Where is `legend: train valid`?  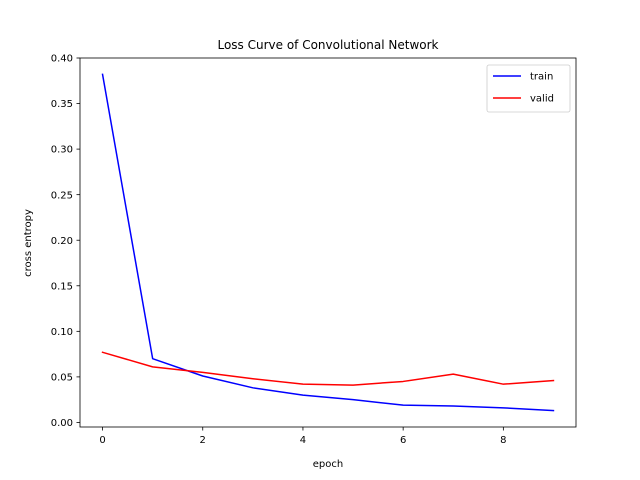 legend: train valid is located at coordinates (528, 88).